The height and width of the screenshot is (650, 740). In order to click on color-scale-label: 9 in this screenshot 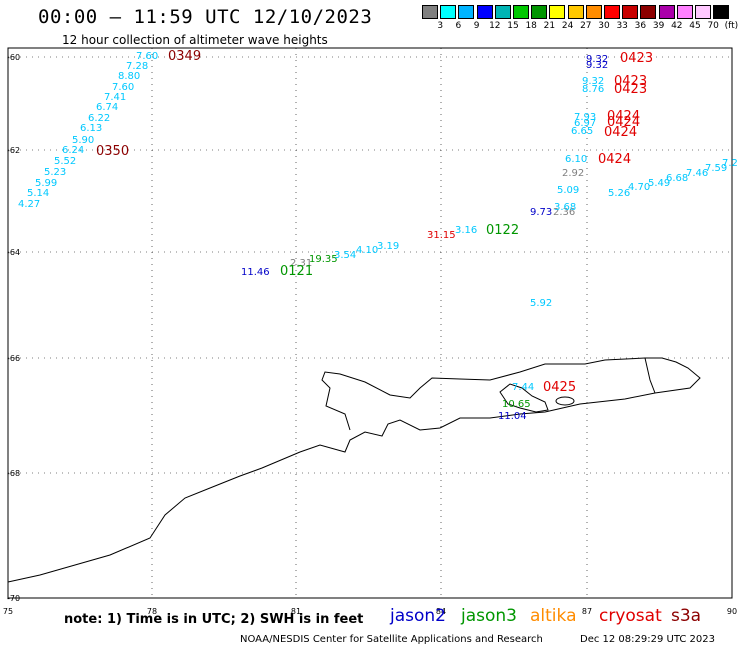, I will do `click(476, 26)`.